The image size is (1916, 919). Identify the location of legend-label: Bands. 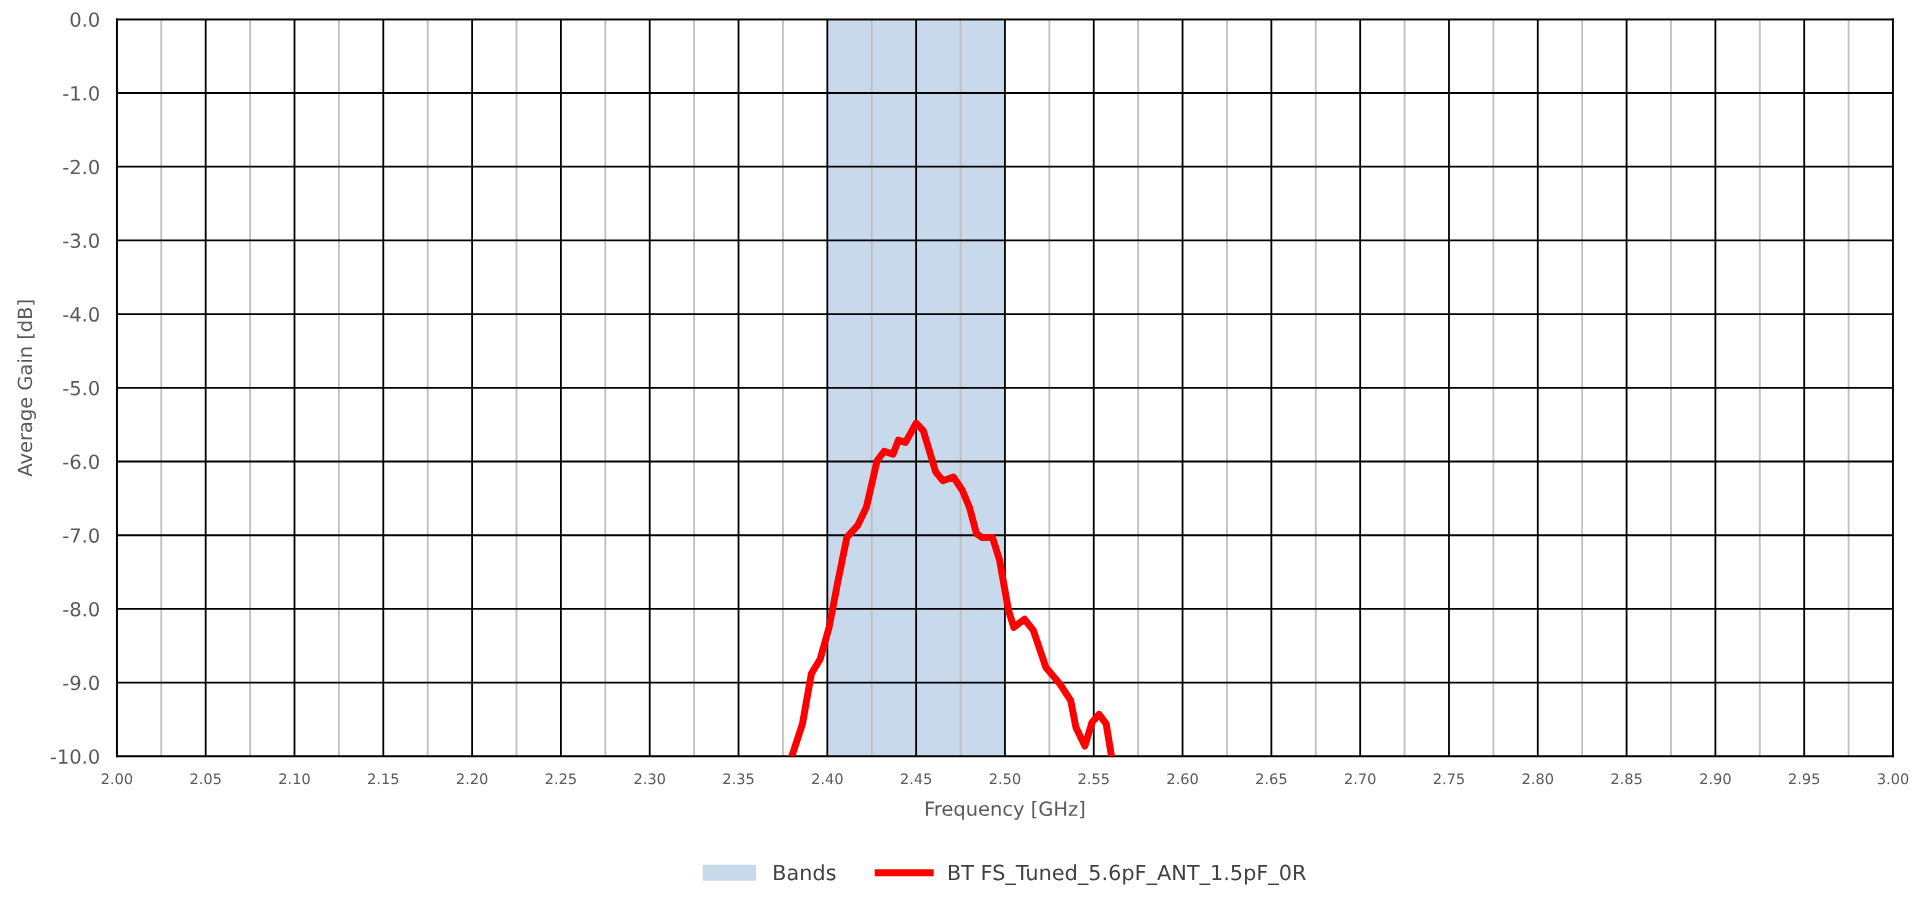
(805, 872).